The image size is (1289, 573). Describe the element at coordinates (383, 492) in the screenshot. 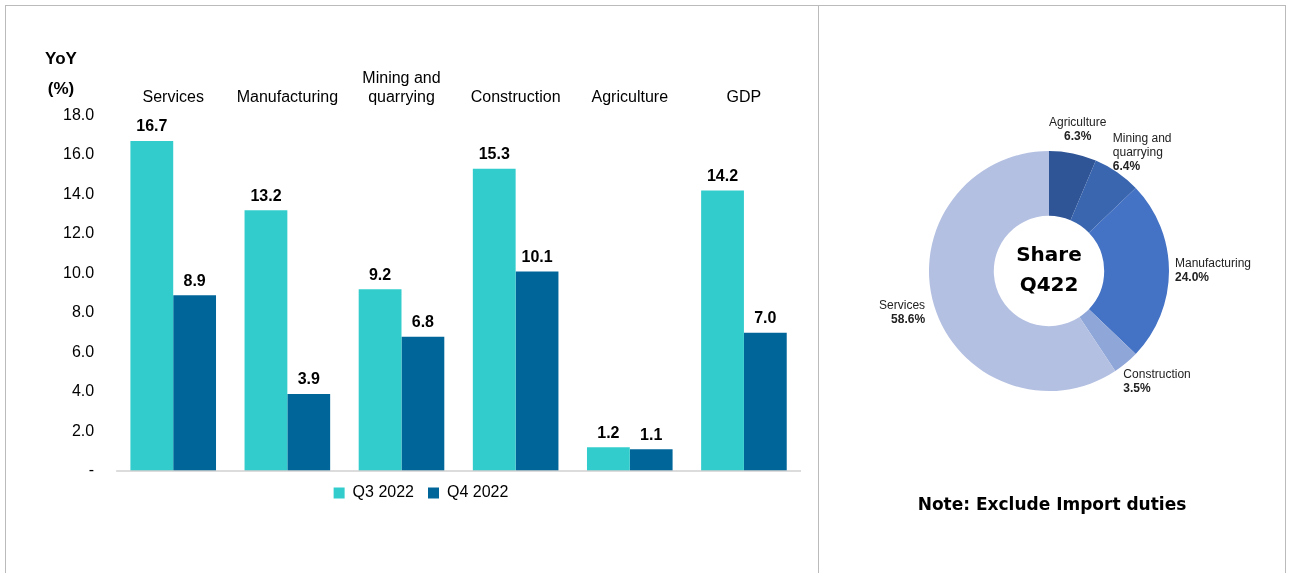

I see `legend-label: Q3 2022` at that location.